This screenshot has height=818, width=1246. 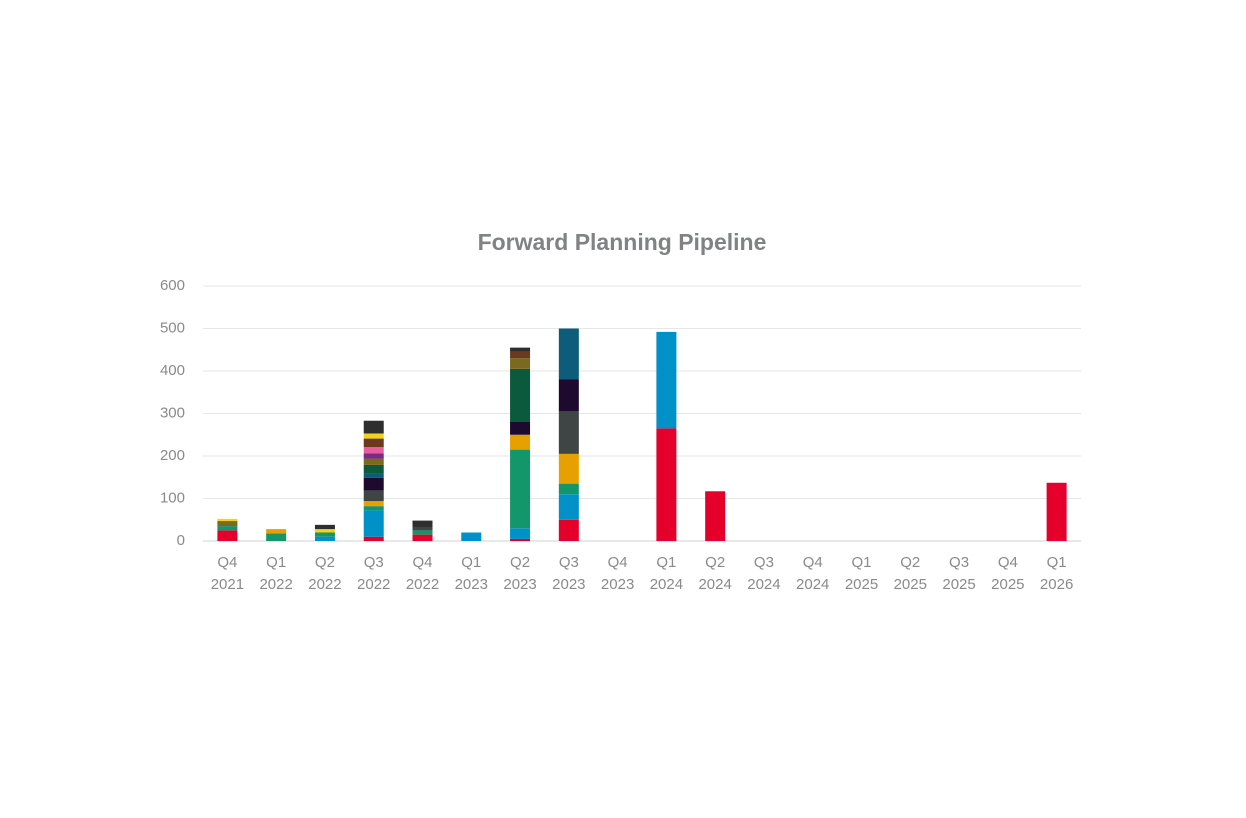 I want to click on x-tick-label: 2021, so click(x=227, y=584).